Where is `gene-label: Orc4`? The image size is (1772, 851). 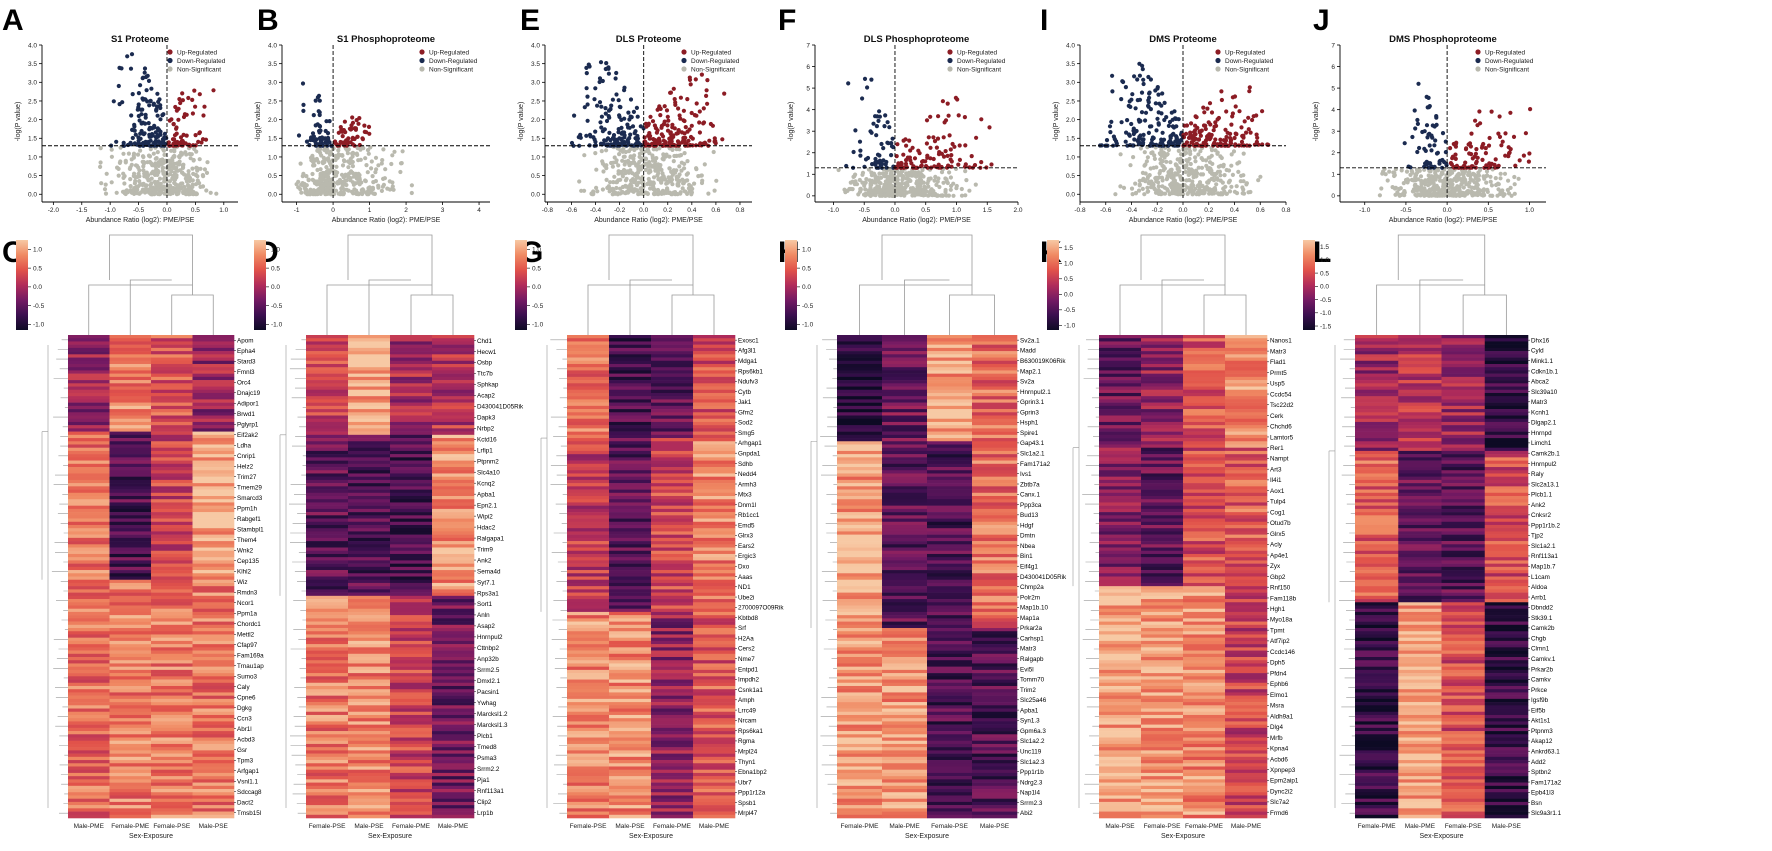 gene-label: Orc4 is located at coordinates (244, 383).